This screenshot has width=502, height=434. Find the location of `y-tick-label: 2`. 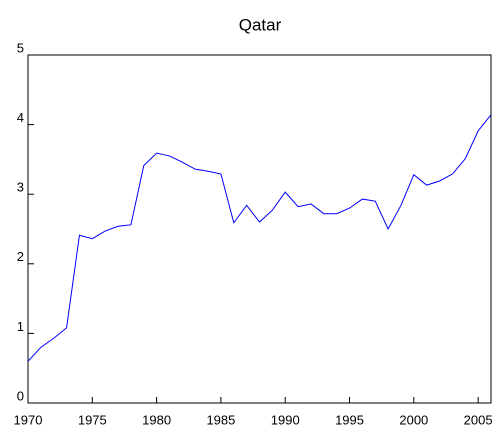

y-tick-label: 2 is located at coordinates (20, 256).